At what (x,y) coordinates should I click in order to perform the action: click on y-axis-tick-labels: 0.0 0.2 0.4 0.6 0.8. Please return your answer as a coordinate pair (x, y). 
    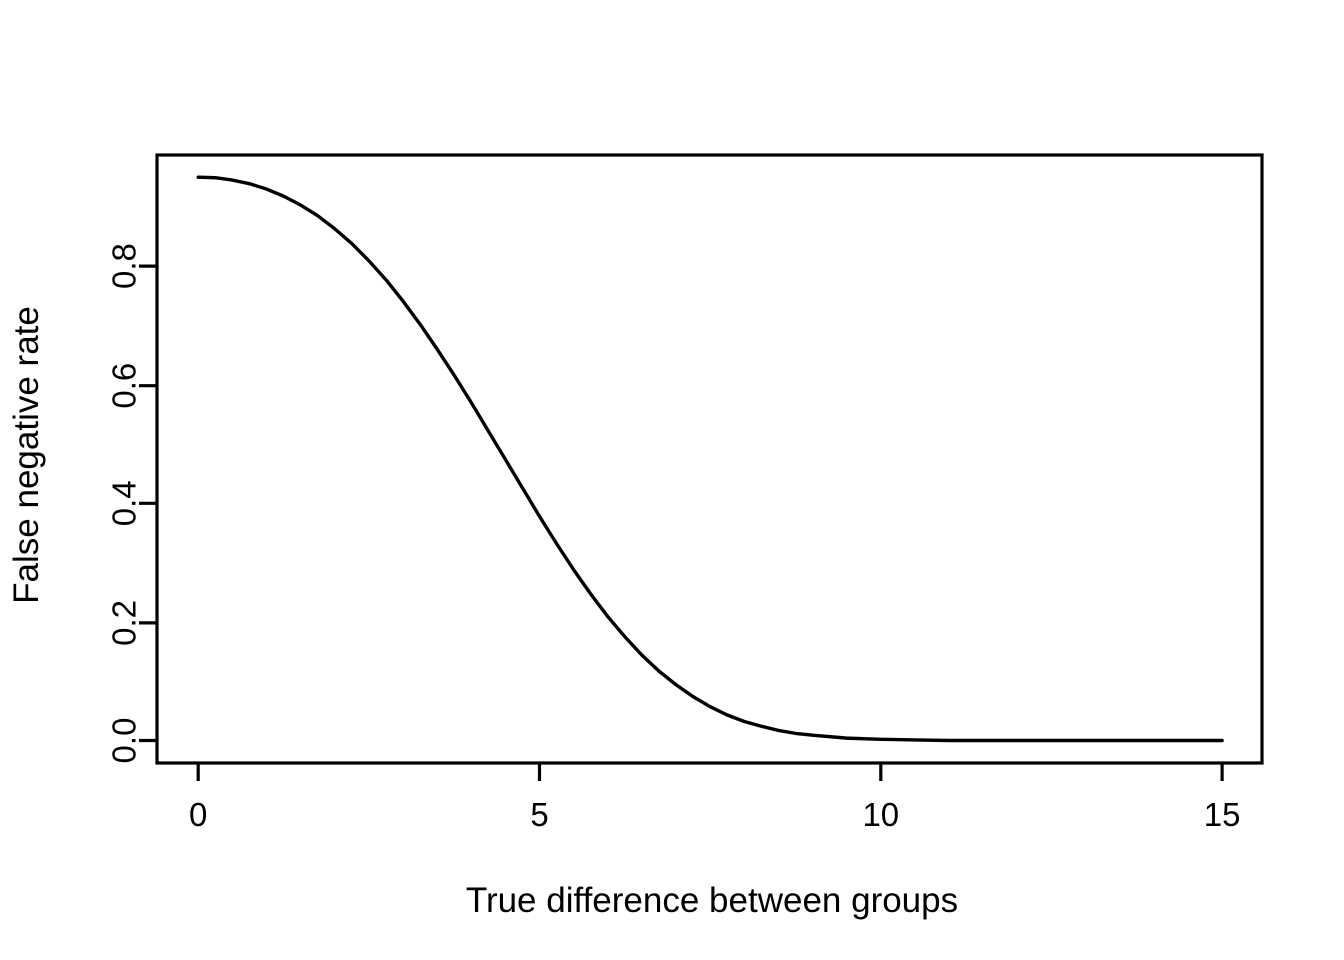
    Looking at the image, I should click on (124, 503).